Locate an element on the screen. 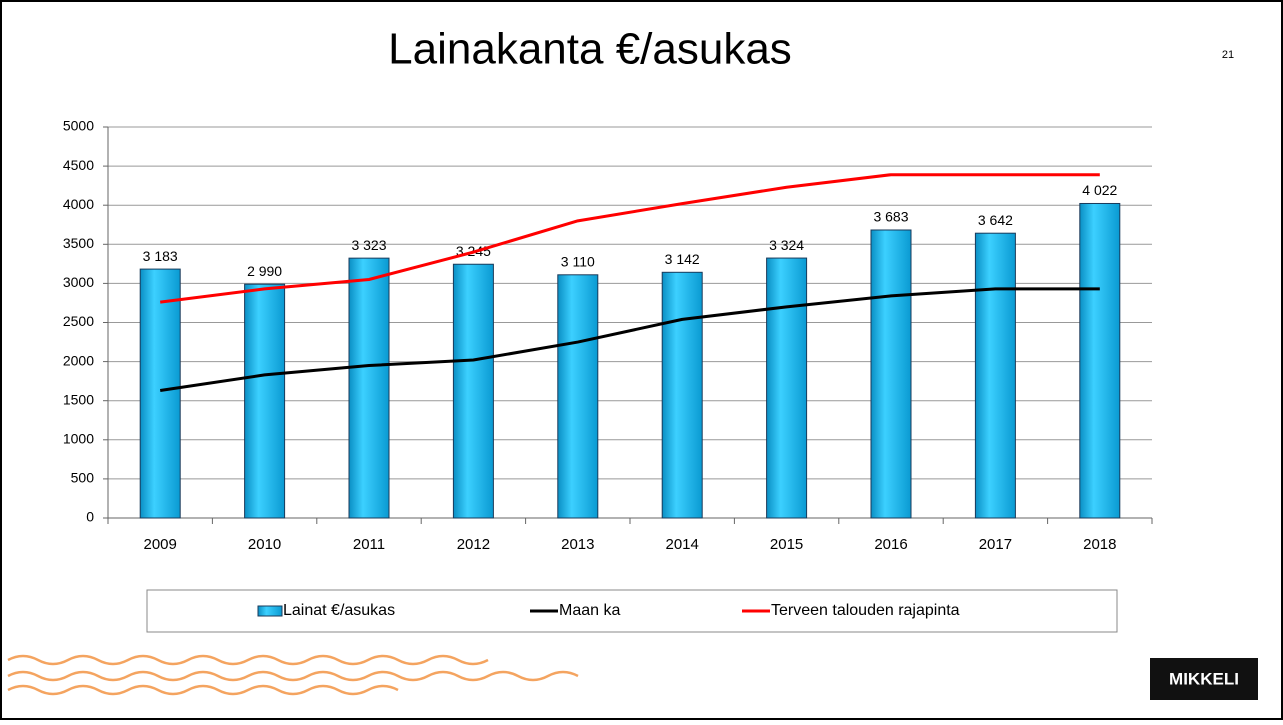 This screenshot has width=1283, height=725. y-tick-label: 3500 is located at coordinates (78, 243).